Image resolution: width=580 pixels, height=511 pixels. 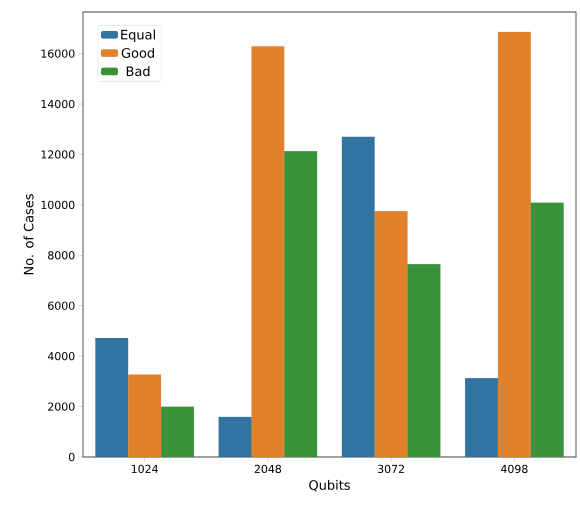 I want to click on y-tick-label: 4000, so click(x=61, y=356).